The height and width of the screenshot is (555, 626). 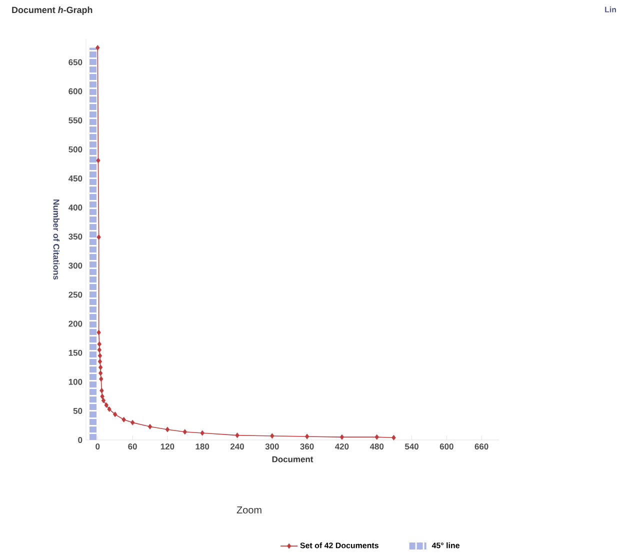 I want to click on y-tick-label: 150, so click(x=75, y=353).